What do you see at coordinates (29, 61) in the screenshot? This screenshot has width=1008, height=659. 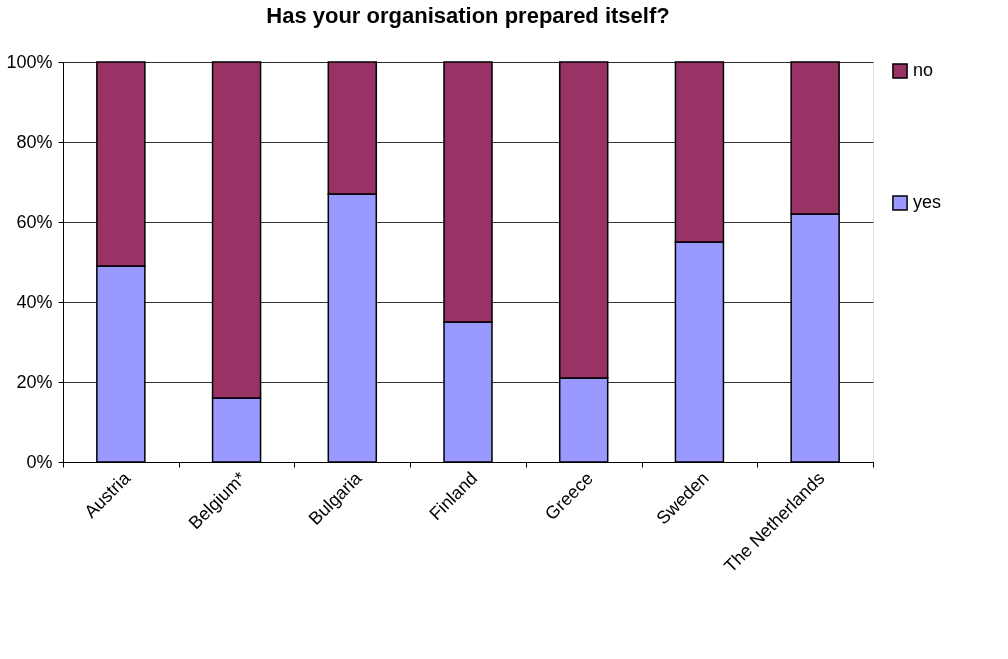 I see `y-tick-label: 100%` at bounding box center [29, 61].